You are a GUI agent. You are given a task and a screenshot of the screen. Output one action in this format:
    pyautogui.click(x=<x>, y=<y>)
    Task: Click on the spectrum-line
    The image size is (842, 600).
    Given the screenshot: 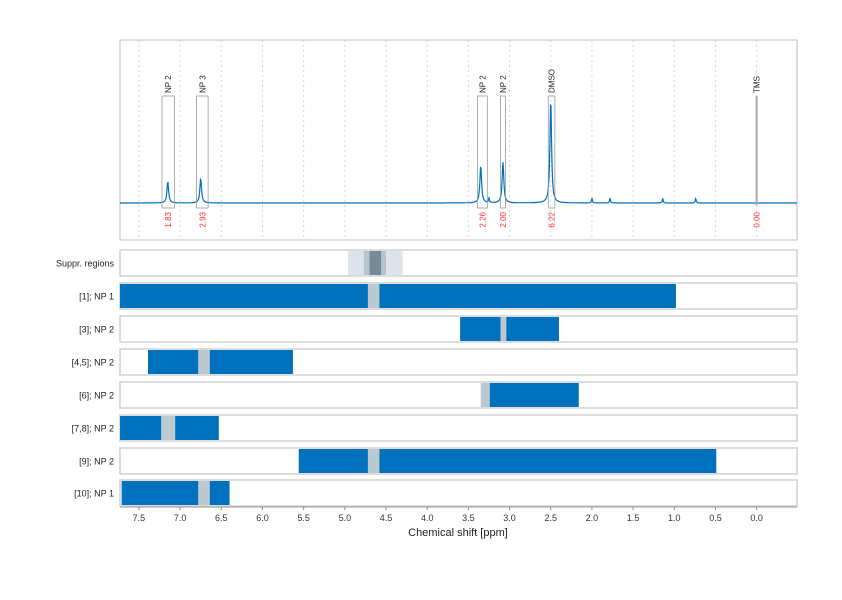 What is the action you would take?
    pyautogui.click(x=458, y=153)
    